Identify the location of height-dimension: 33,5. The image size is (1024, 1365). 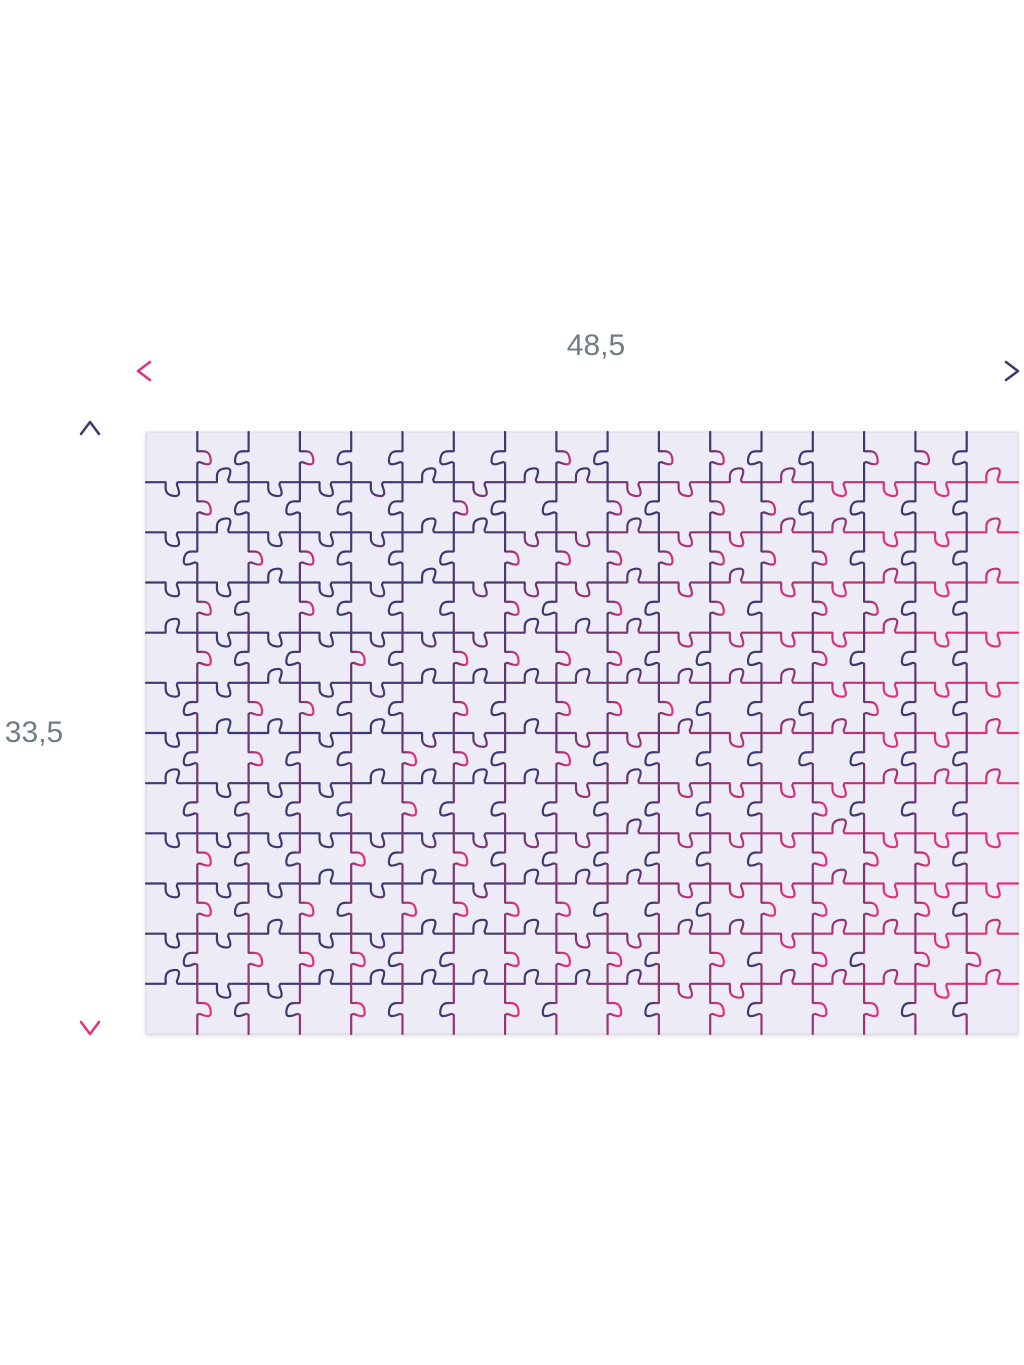
(53, 728).